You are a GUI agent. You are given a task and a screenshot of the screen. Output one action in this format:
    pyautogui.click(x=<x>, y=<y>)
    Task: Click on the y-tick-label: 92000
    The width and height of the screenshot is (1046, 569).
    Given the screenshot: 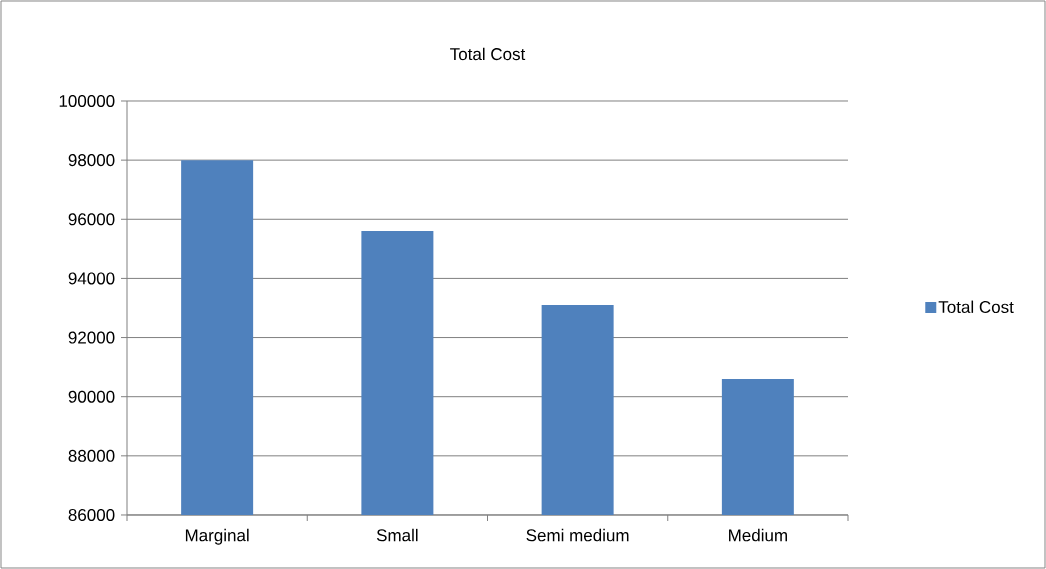 What is the action you would take?
    pyautogui.click(x=91, y=337)
    